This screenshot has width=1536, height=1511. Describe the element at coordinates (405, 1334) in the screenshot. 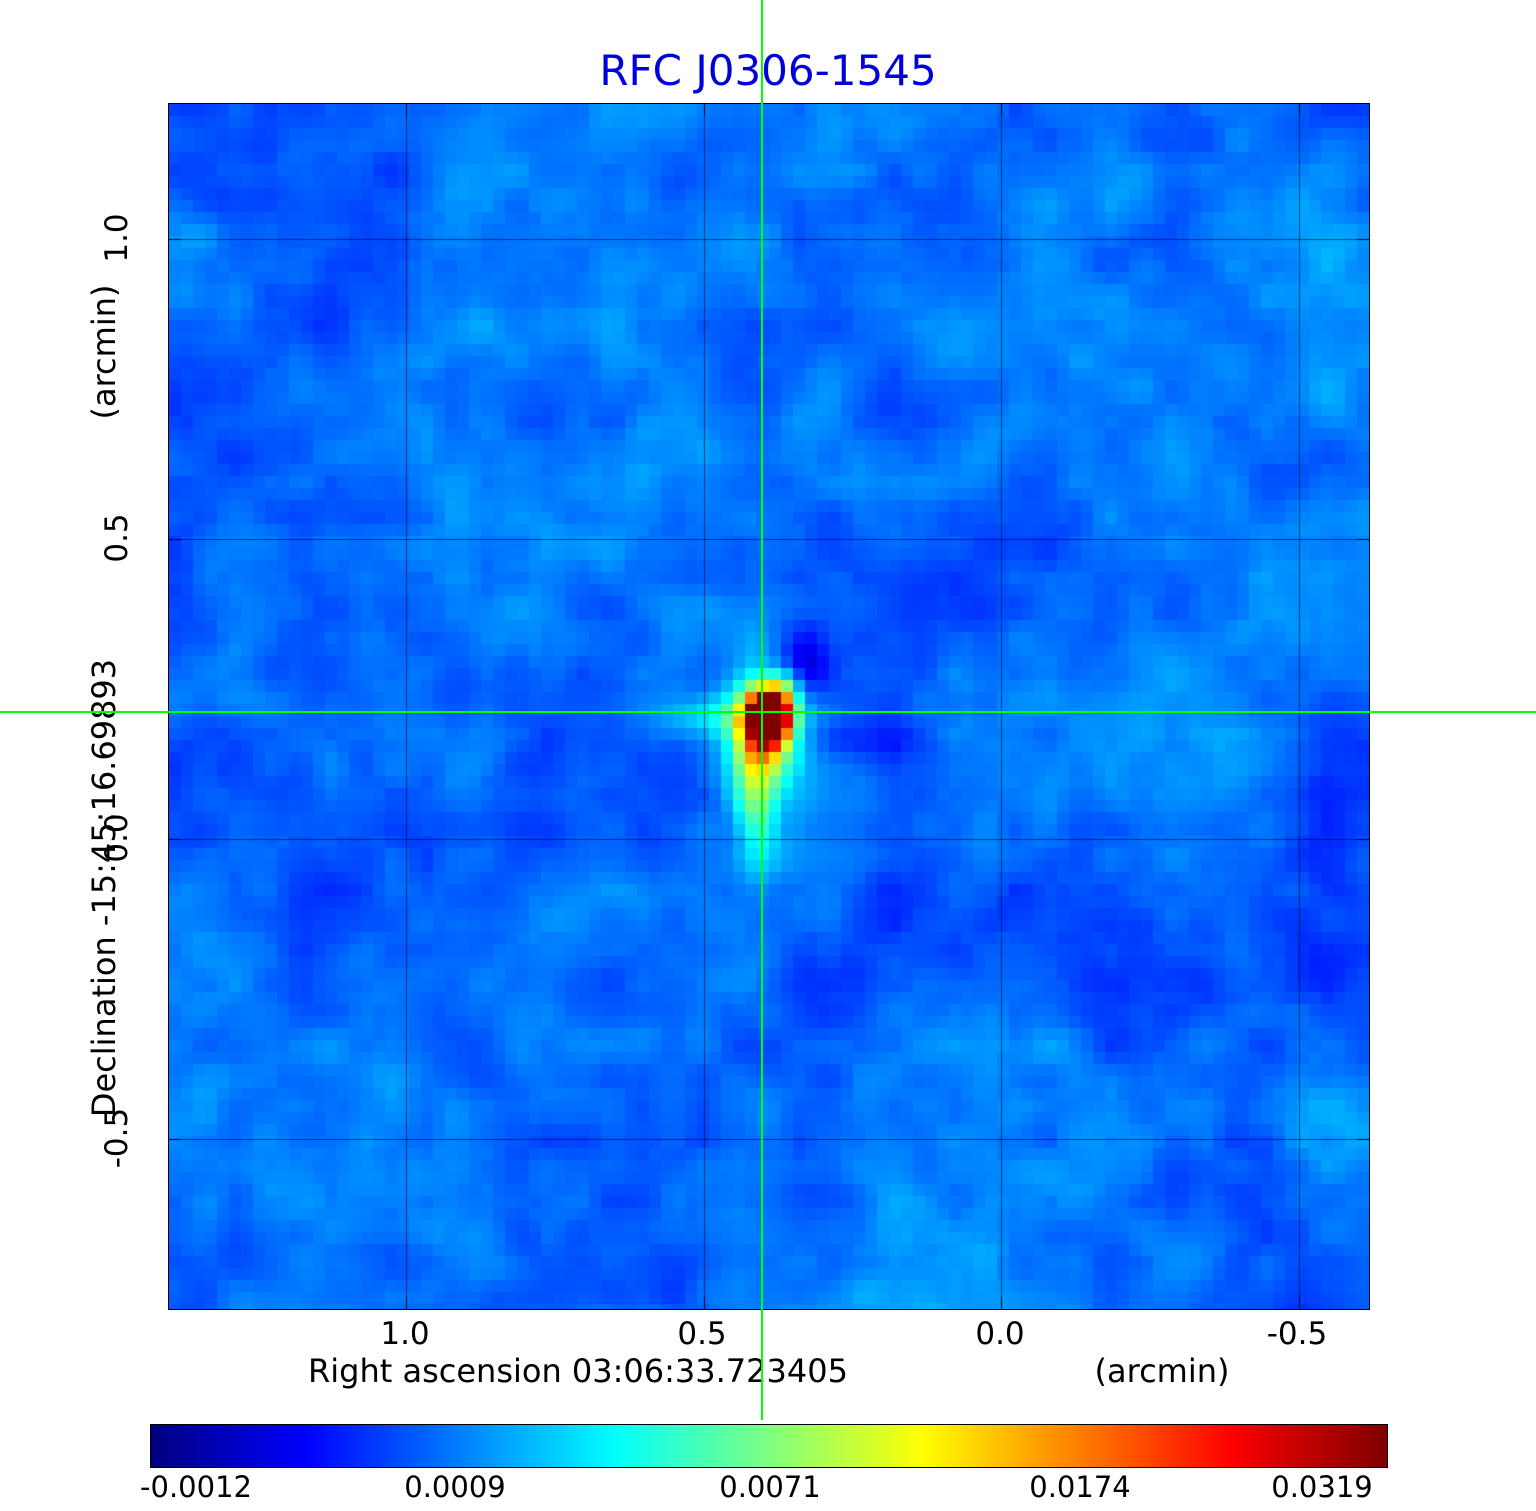

I see `x-tick-label: 1.0` at that location.